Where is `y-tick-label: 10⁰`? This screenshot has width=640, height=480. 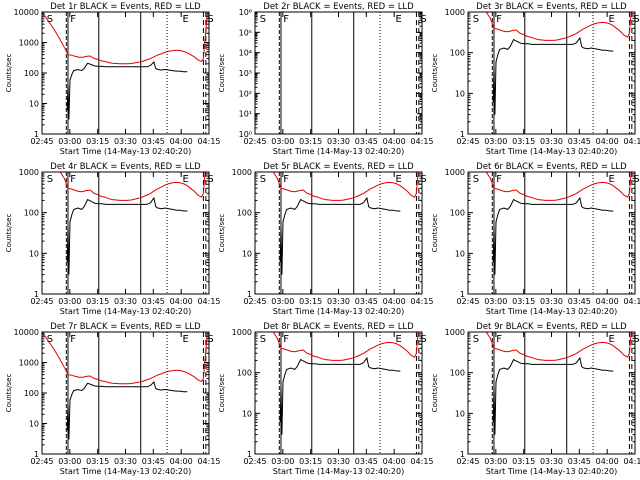 y-tick-label: 10⁰ is located at coordinates (245, 134).